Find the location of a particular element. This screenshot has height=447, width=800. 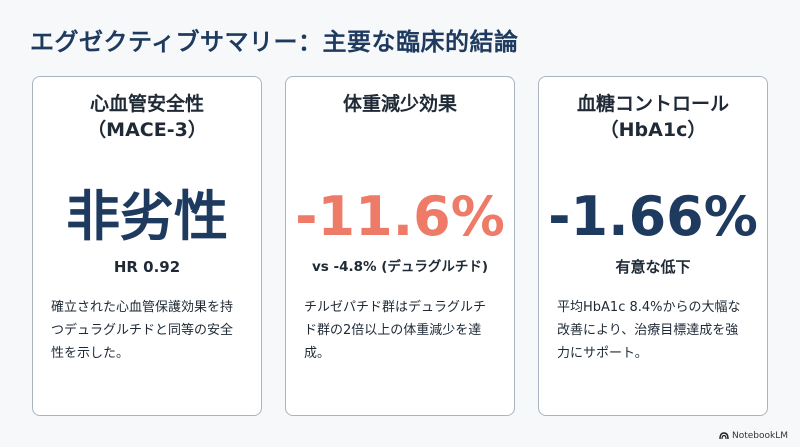

card-heading-line1: 心血管安全性 is located at coordinates (146, 104).